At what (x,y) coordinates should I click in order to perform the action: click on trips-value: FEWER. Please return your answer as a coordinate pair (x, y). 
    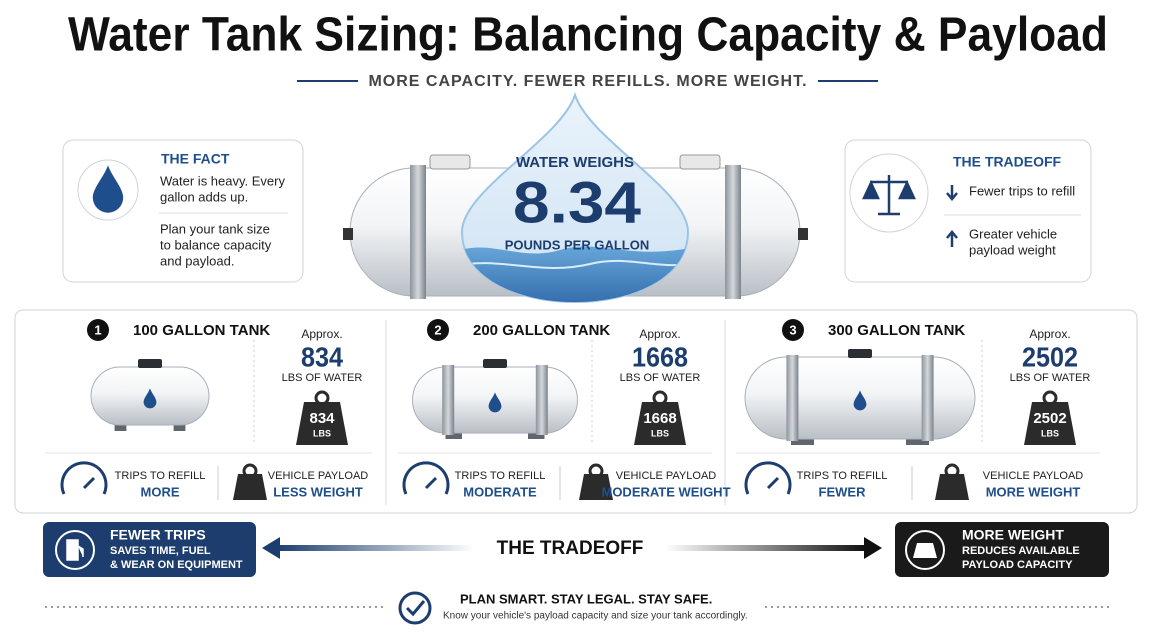
    Looking at the image, I should click on (843, 491).